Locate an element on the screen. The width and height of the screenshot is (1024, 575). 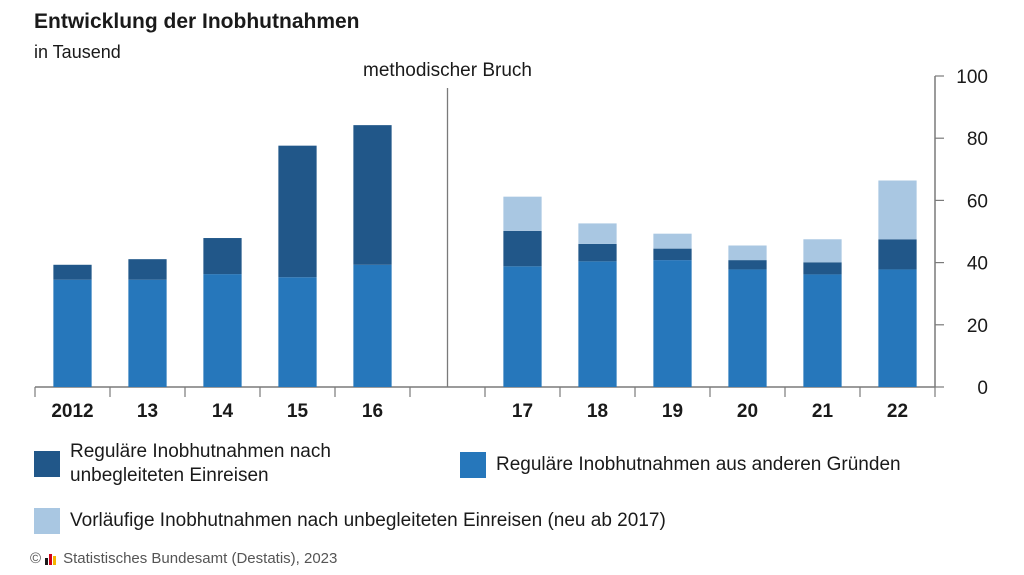
y-tick-label: 80 is located at coordinates (977, 139).